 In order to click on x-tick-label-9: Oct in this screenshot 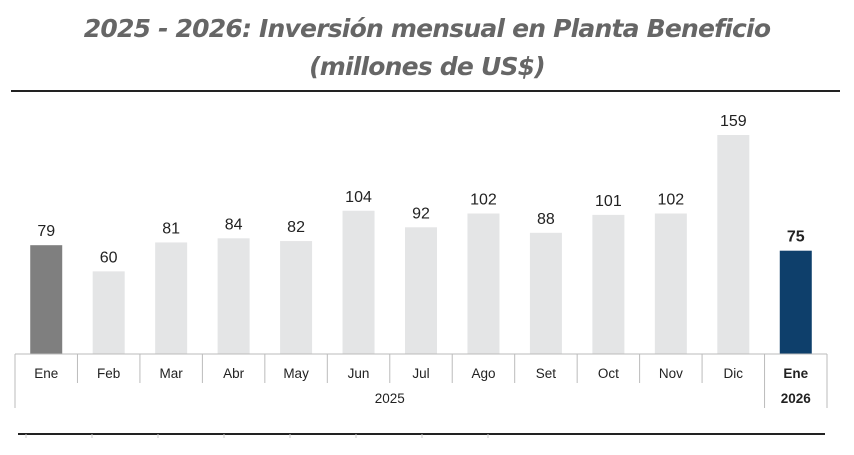, I will do `click(608, 373)`.